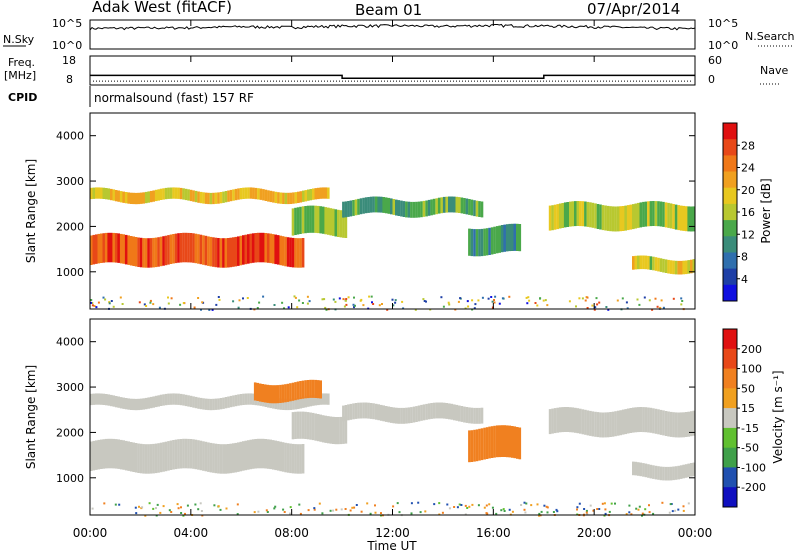  I want to click on nsearch-tick-hi: 10^5, so click(723, 23).